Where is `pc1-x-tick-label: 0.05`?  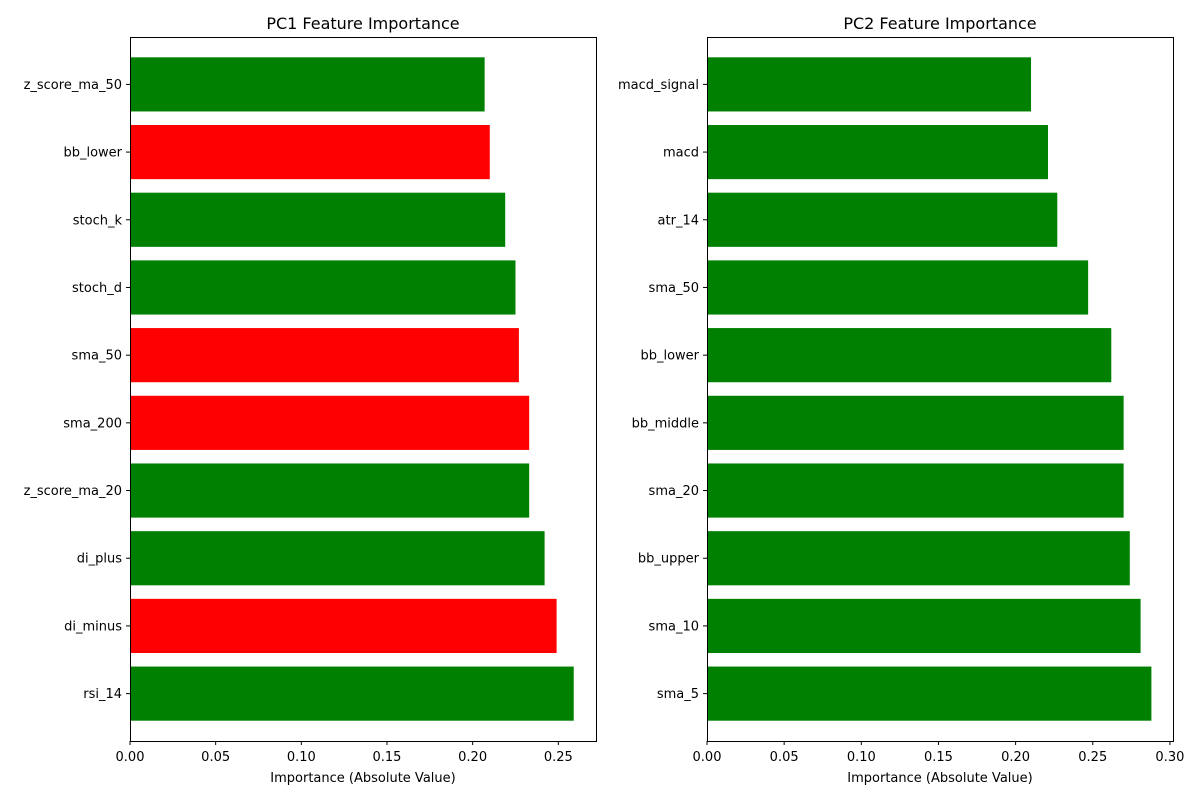
pc1-x-tick-label: 0.05 is located at coordinates (215, 757).